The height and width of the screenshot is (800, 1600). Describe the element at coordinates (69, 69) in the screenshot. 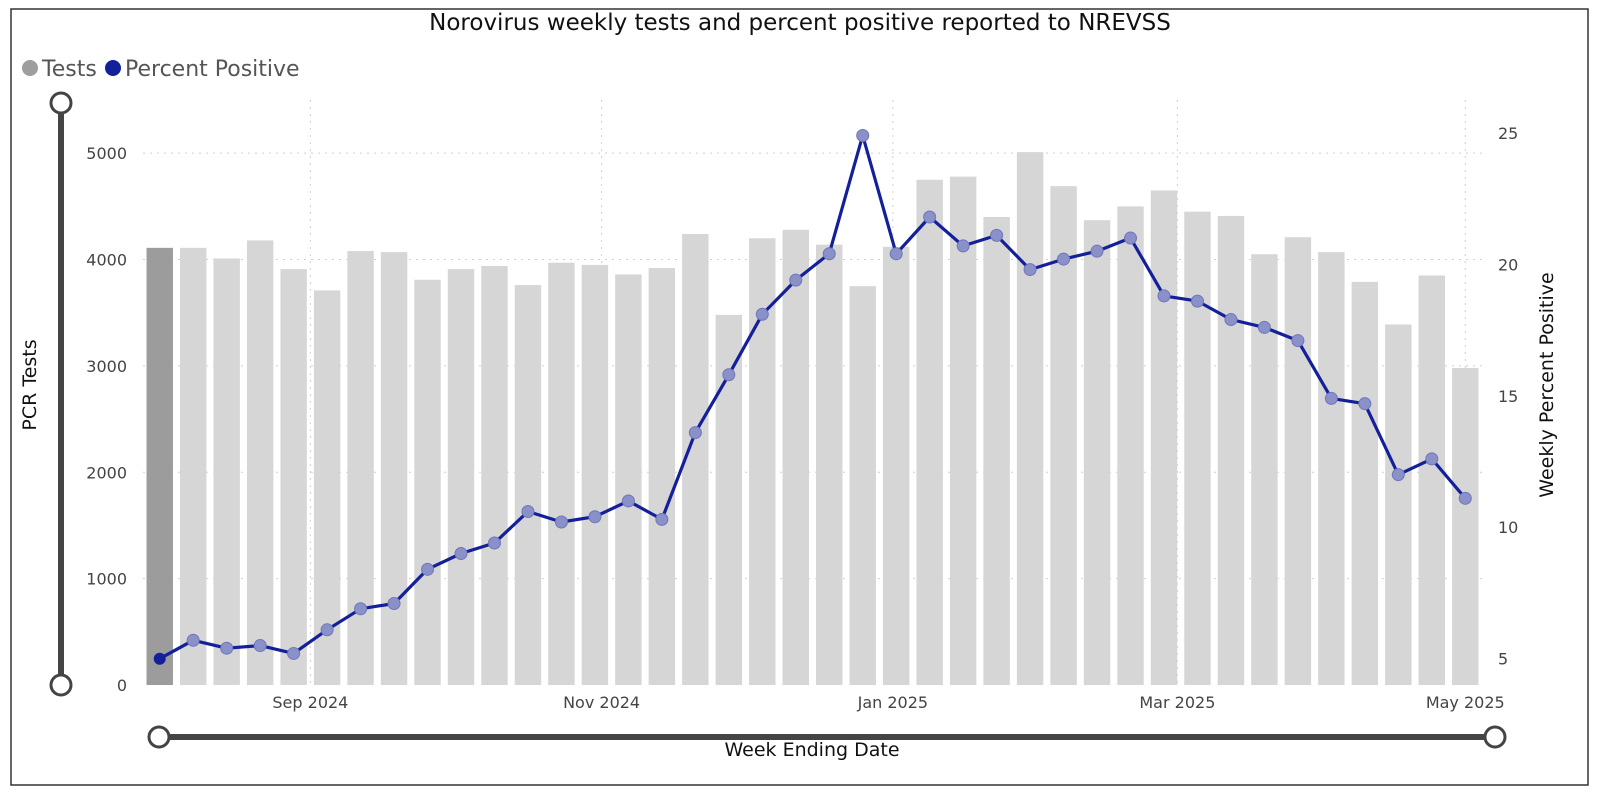

I see `legend-tests-label: Tests` at that location.